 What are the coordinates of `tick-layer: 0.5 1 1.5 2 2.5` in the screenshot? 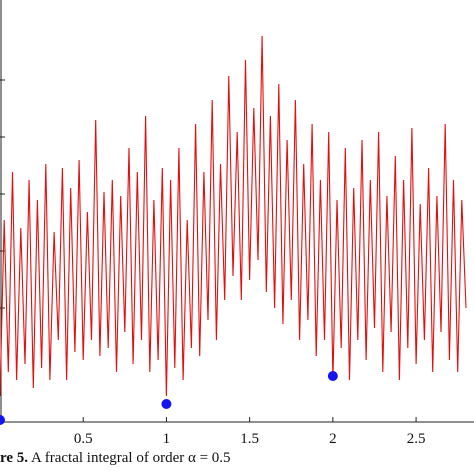 It's located at (250, 432).